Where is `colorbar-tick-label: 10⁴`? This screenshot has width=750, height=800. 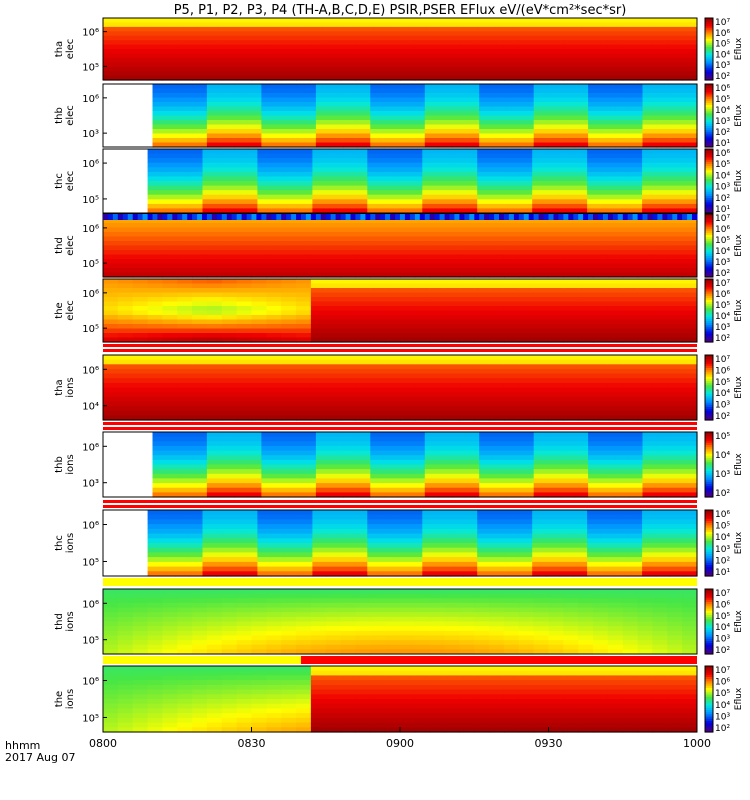
colorbar-tick-label: 10⁴ is located at coordinates (722, 456).